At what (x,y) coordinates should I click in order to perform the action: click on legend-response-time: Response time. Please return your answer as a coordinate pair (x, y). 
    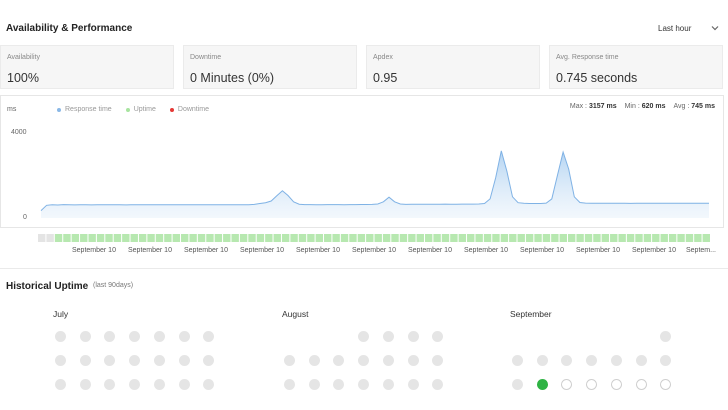
    Looking at the image, I should click on (84, 109).